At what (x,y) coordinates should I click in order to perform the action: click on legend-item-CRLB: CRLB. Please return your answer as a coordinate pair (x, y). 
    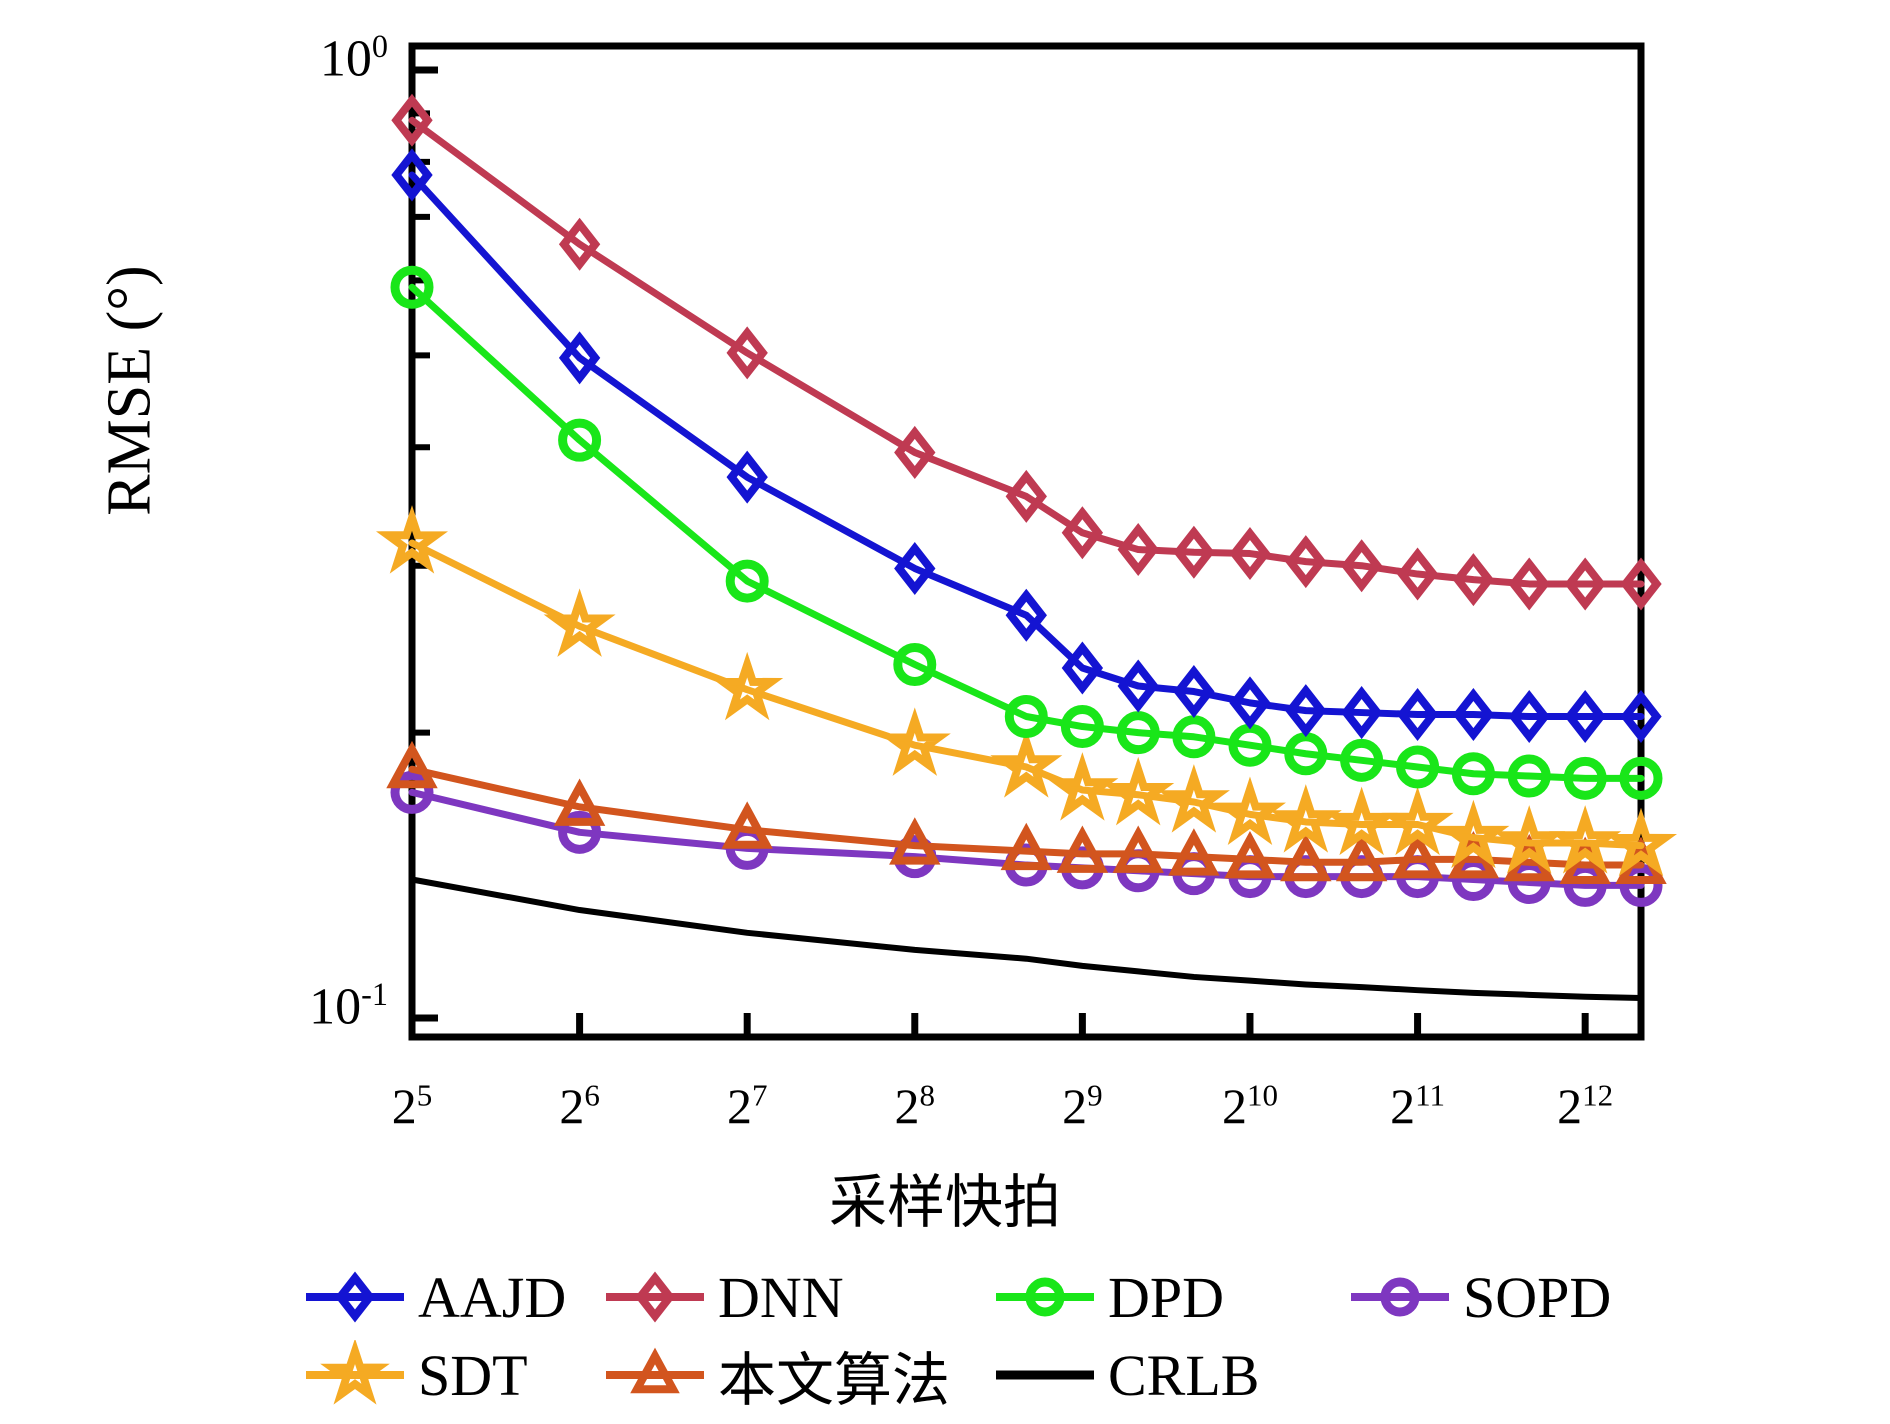
    Looking at the image, I should click on (1125, 1375).